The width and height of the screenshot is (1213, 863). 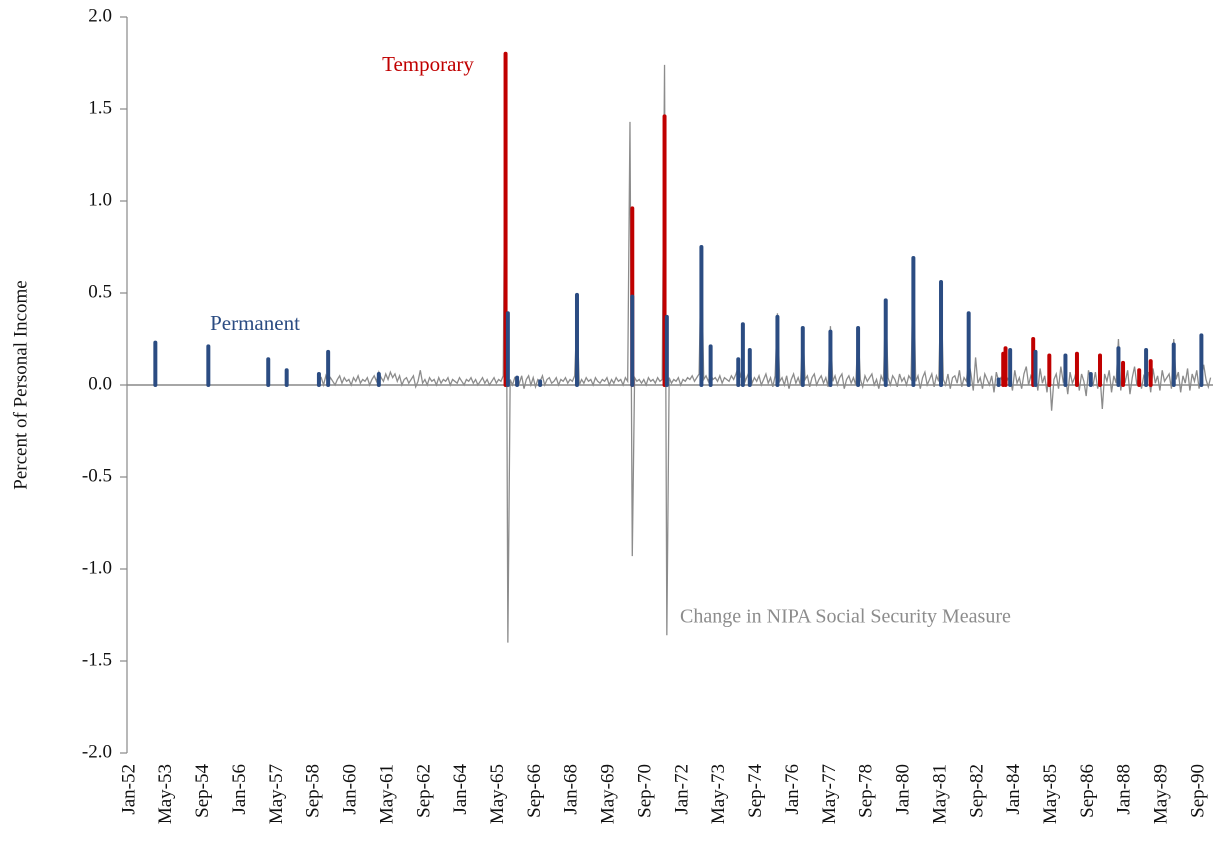 What do you see at coordinates (97, 751) in the screenshot?
I see `y-tick-label: -2.0` at bounding box center [97, 751].